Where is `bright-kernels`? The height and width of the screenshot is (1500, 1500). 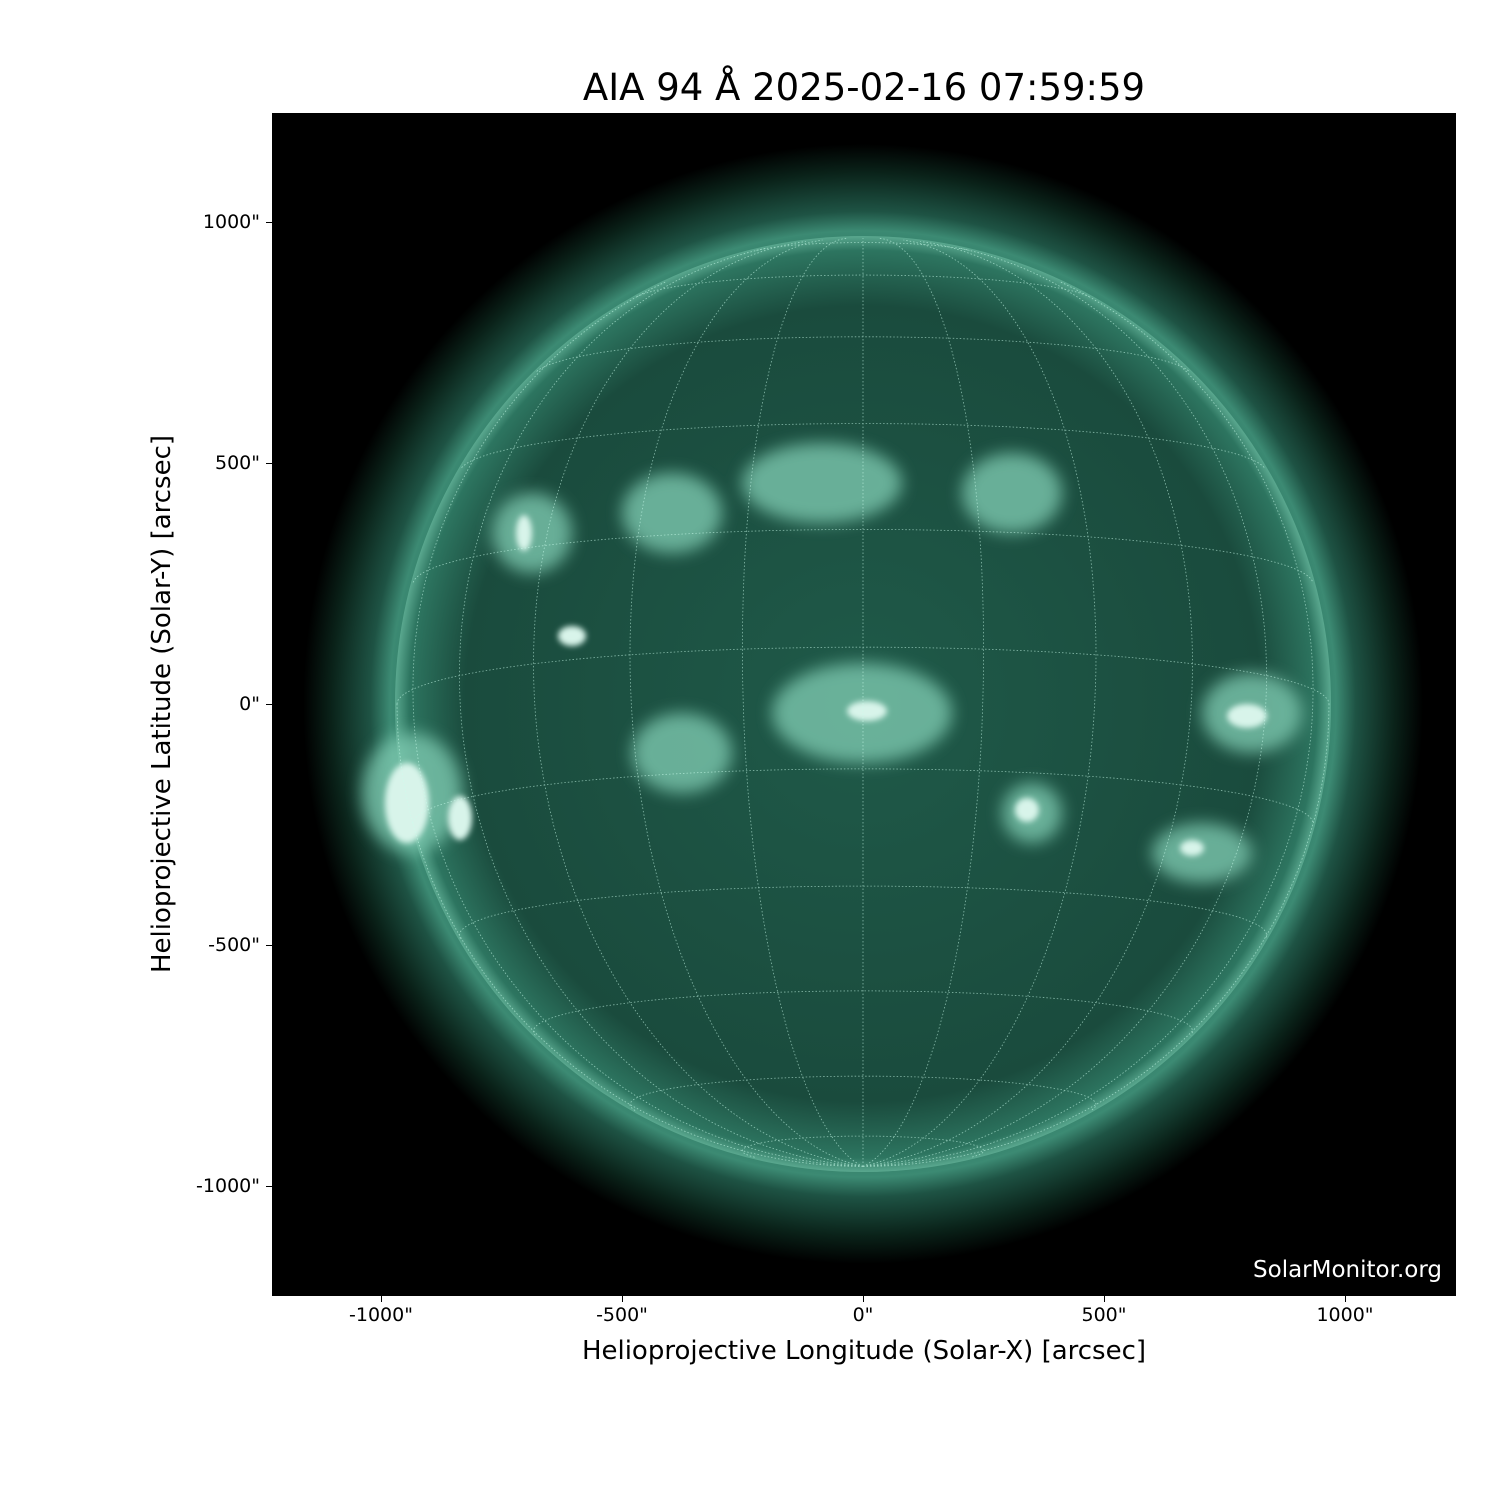
bright-kernels is located at coordinates (826, 685).